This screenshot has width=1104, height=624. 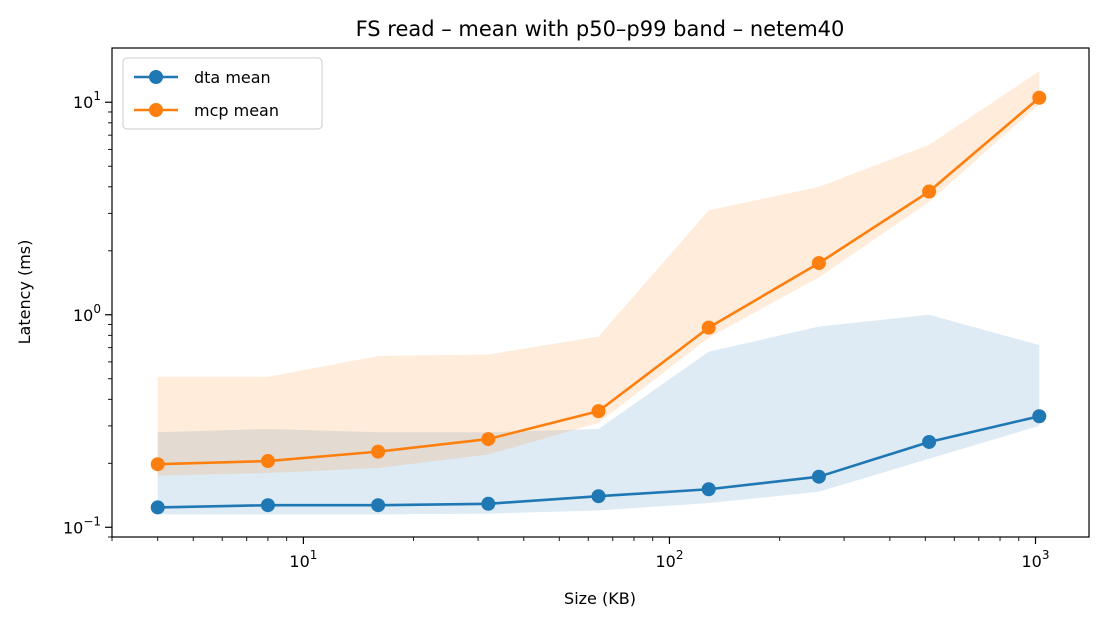 What do you see at coordinates (236, 110) in the screenshot?
I see `legend-label: mcp mean` at bounding box center [236, 110].